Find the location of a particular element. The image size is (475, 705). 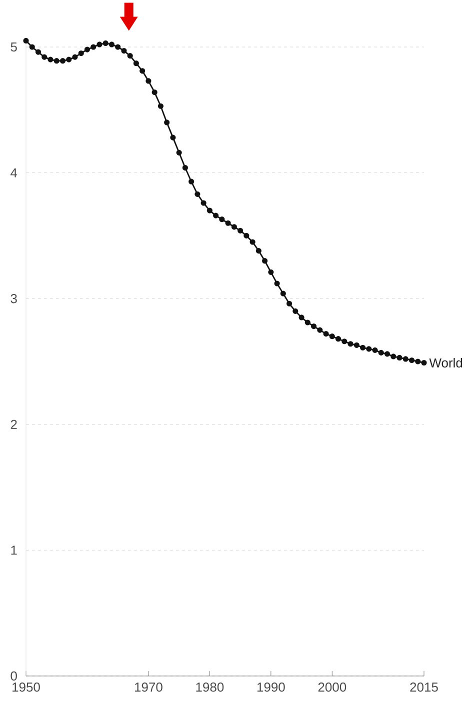

y-tick-label: 5 is located at coordinates (13, 47).